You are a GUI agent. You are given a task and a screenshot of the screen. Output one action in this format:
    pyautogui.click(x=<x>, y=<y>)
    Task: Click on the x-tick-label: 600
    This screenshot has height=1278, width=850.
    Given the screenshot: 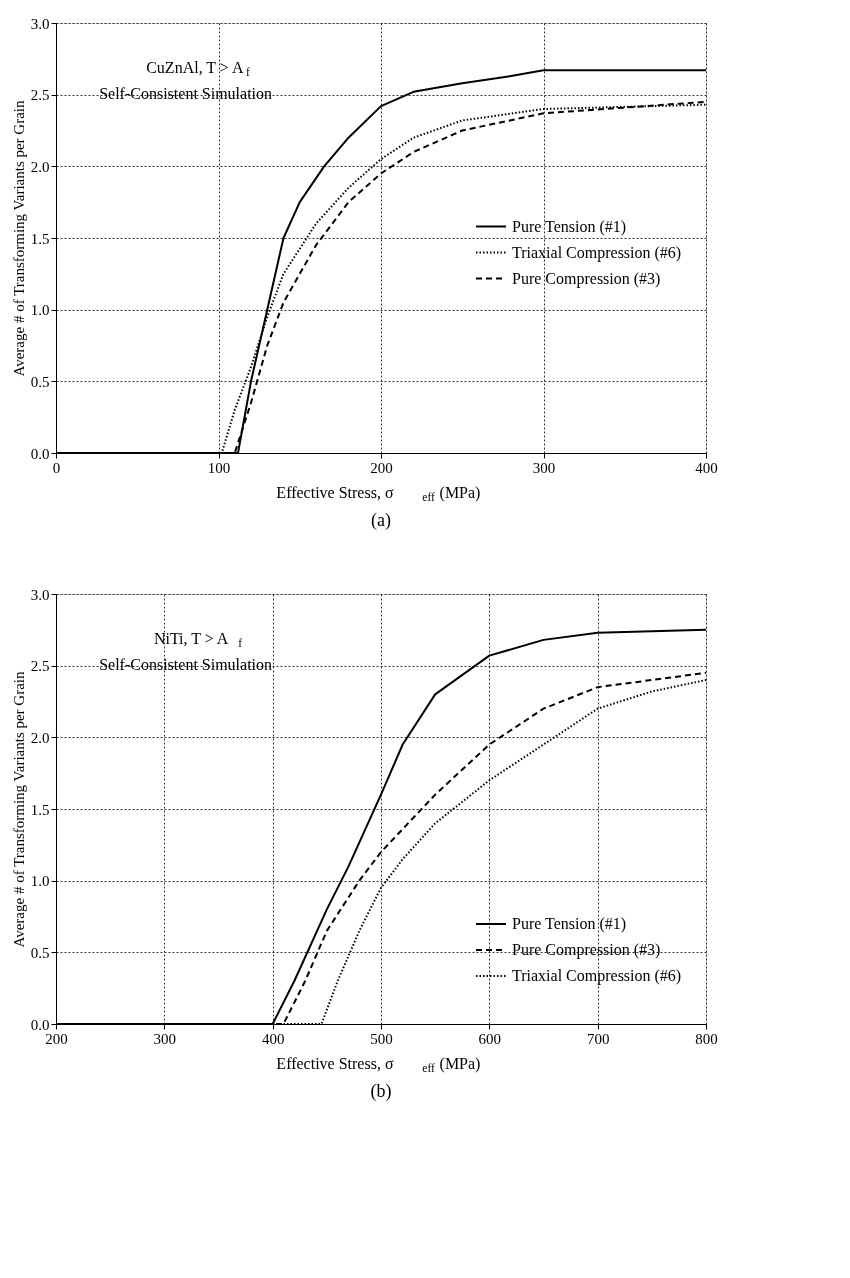 What is the action you would take?
    pyautogui.click(x=490, y=1038)
    